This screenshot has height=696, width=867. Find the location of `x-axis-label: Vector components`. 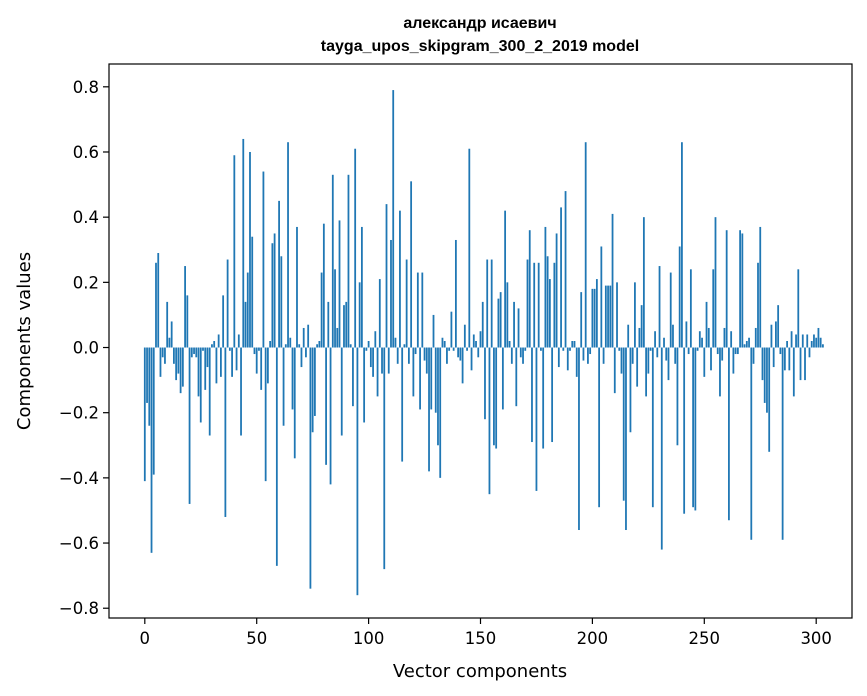

x-axis-label: Vector components is located at coordinates (480, 671).